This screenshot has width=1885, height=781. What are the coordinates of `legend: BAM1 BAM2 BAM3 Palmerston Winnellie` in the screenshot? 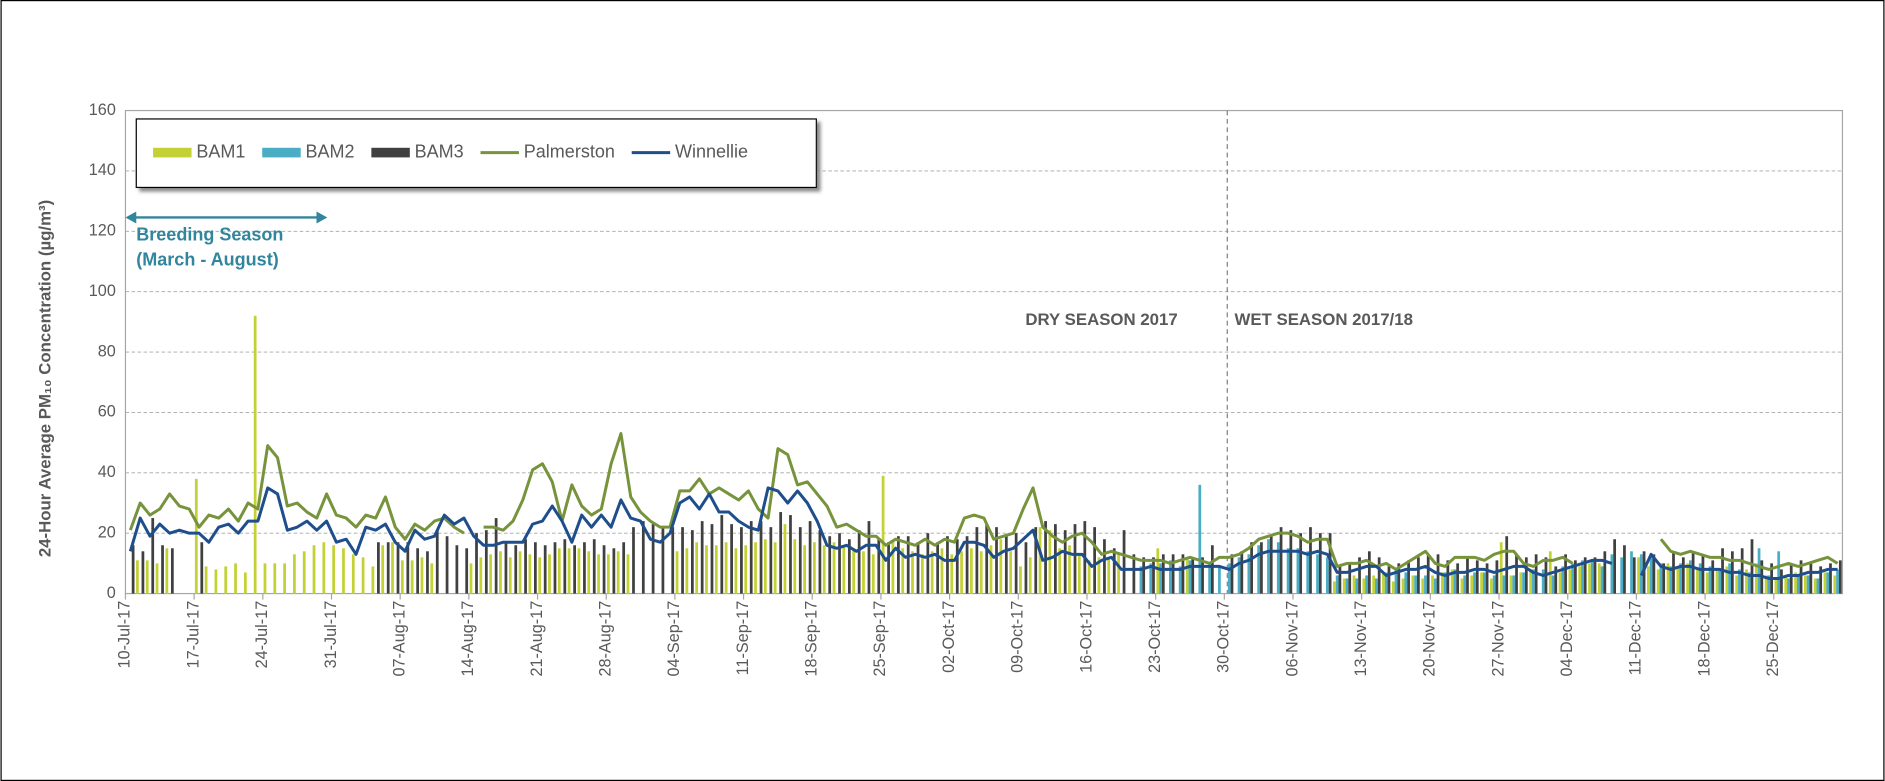 It's located at (450, 151).